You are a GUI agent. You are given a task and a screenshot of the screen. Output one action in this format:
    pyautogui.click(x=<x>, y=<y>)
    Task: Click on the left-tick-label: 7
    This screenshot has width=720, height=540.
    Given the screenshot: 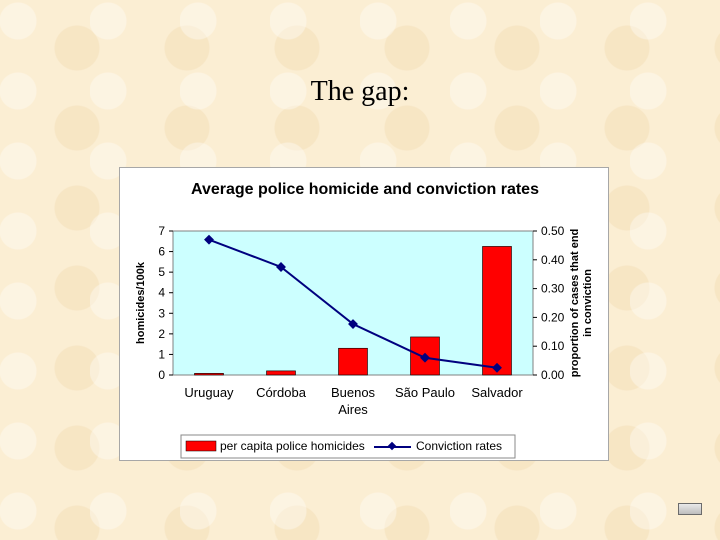 What is the action you would take?
    pyautogui.click(x=161, y=231)
    